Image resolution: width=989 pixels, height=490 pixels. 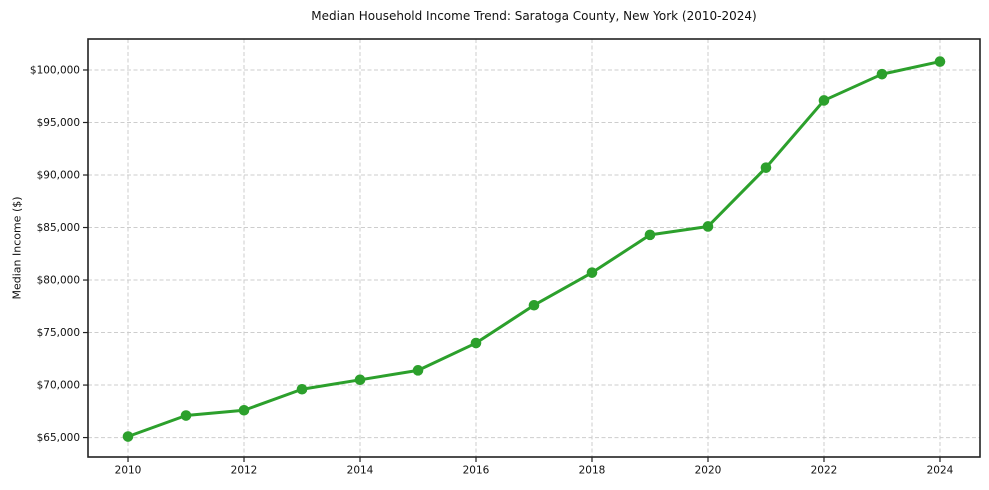 I want to click on x-tick-label: 2020, so click(x=708, y=471).